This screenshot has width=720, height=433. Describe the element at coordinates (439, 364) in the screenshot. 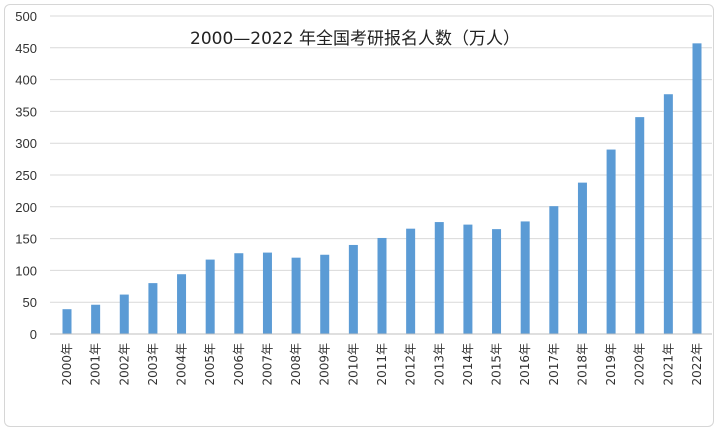

I see `x-tick-label: 2013年` at that location.